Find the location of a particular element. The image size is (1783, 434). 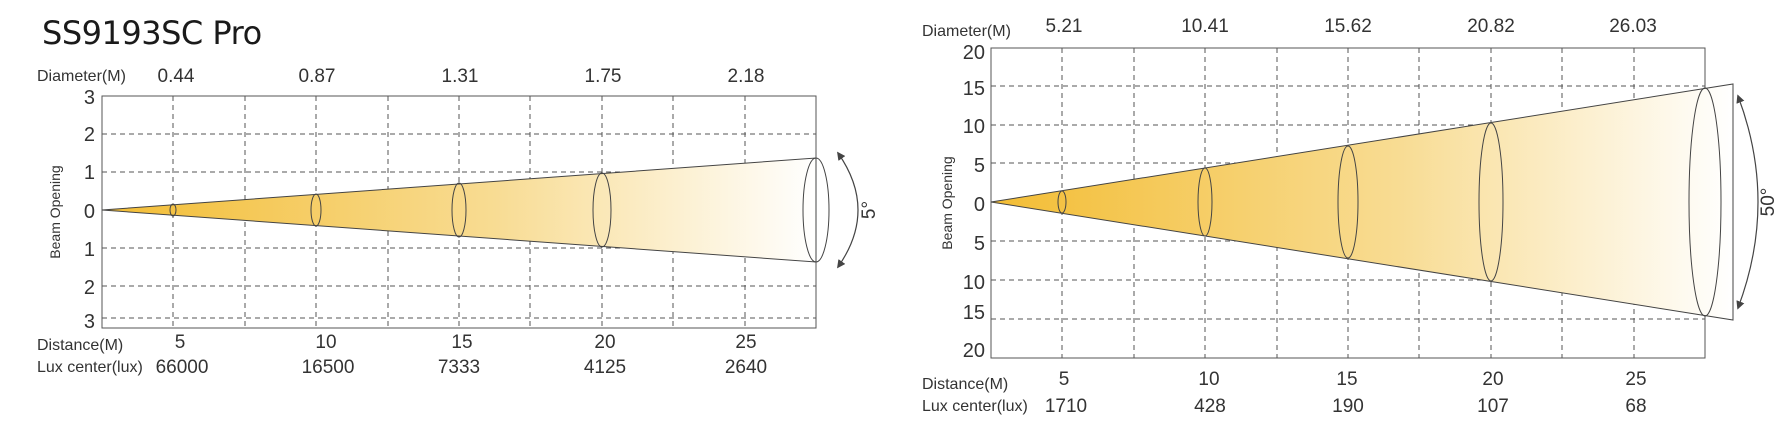

lux-value: 7333 is located at coordinates (459, 367).